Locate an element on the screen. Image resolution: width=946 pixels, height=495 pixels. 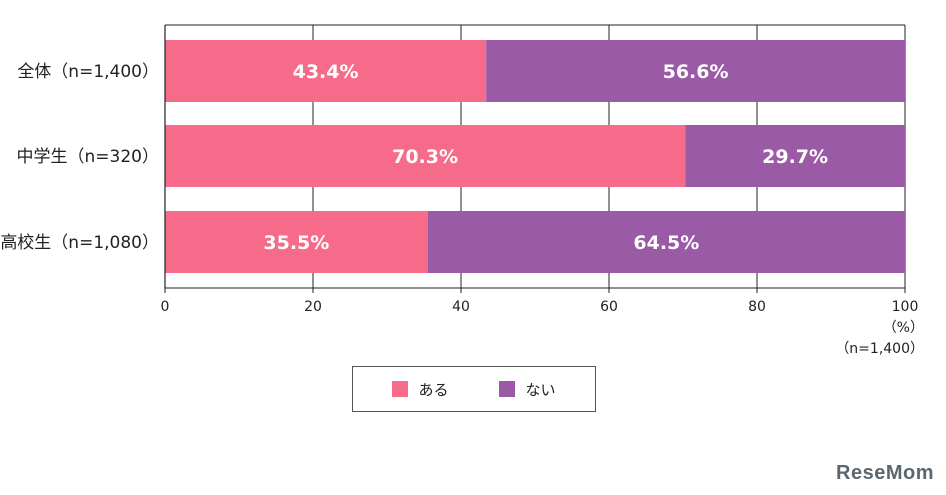
data-label-aru-2: 35.5% is located at coordinates (296, 243).